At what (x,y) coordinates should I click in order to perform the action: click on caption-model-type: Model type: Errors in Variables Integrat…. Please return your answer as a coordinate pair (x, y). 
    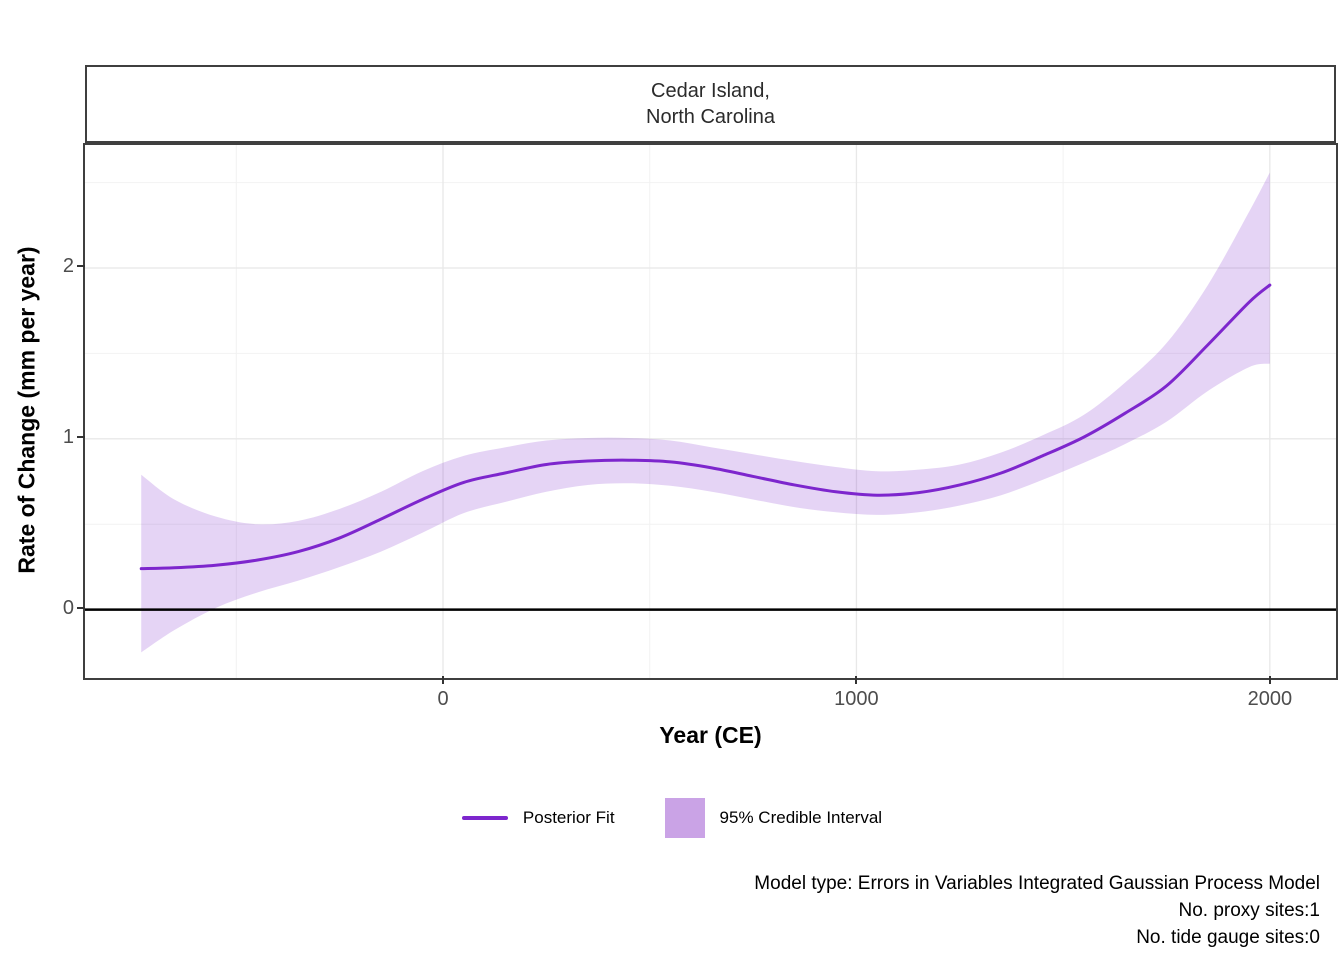
    Looking at the image, I should click on (1037, 883).